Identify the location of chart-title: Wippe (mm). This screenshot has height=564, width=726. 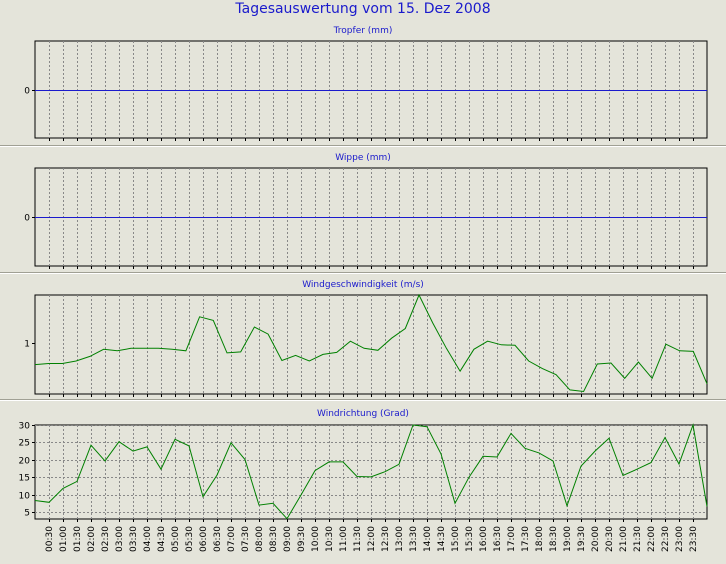
(363, 158).